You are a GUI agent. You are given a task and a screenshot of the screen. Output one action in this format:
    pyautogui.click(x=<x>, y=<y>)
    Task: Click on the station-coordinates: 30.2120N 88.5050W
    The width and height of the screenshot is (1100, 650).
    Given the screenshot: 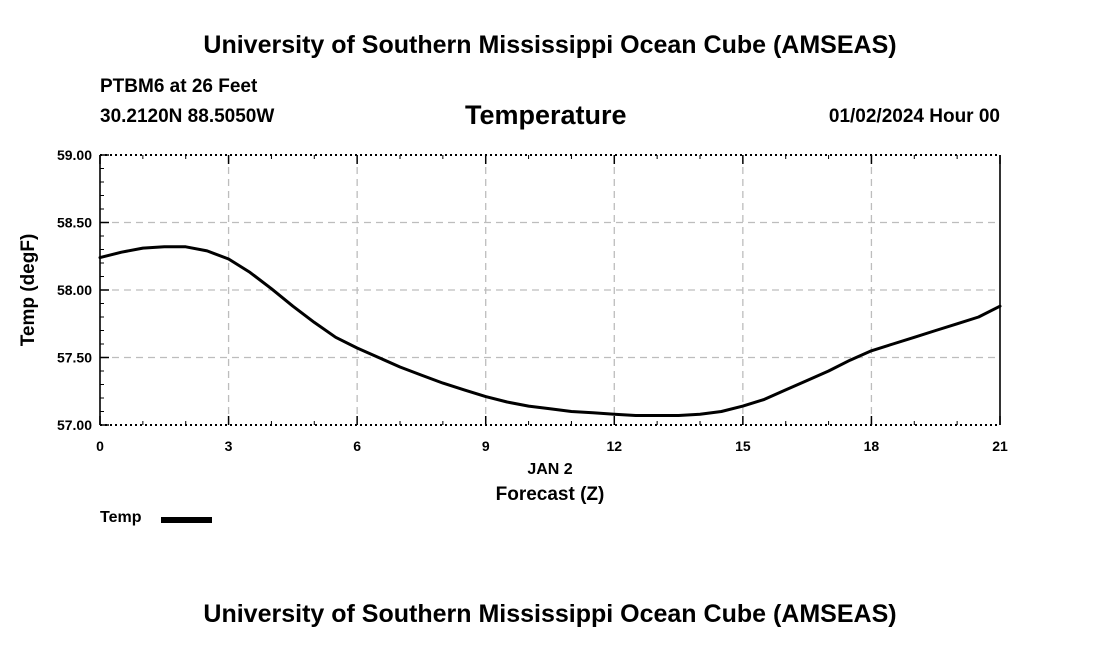 What is the action you would take?
    pyautogui.click(x=187, y=116)
    